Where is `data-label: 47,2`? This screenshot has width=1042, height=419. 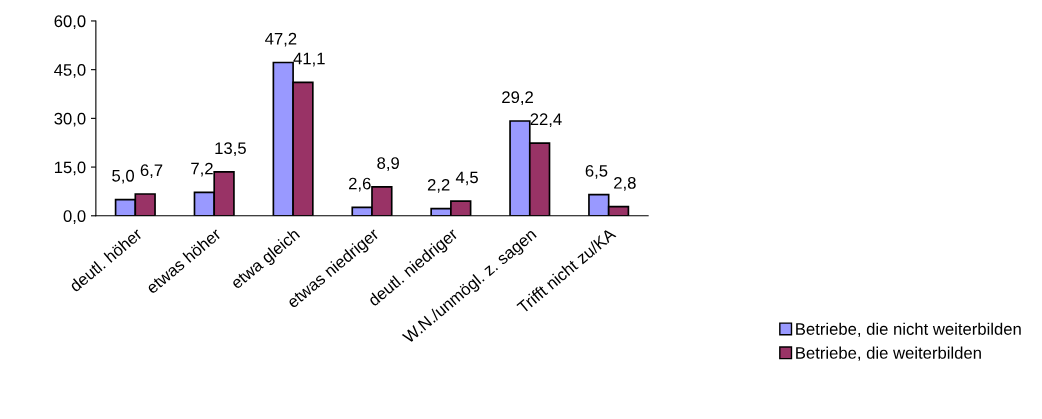 data-label: 47,2 is located at coordinates (281, 39).